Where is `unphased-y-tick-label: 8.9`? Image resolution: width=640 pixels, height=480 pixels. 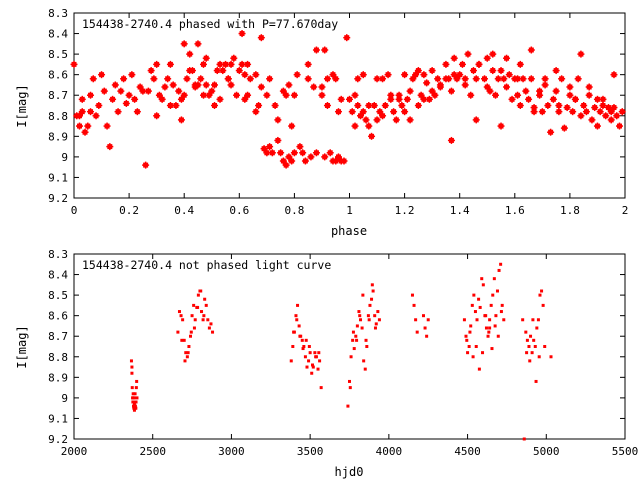
unphased-y-tick-label: 8.9 is located at coordinates (58, 377).